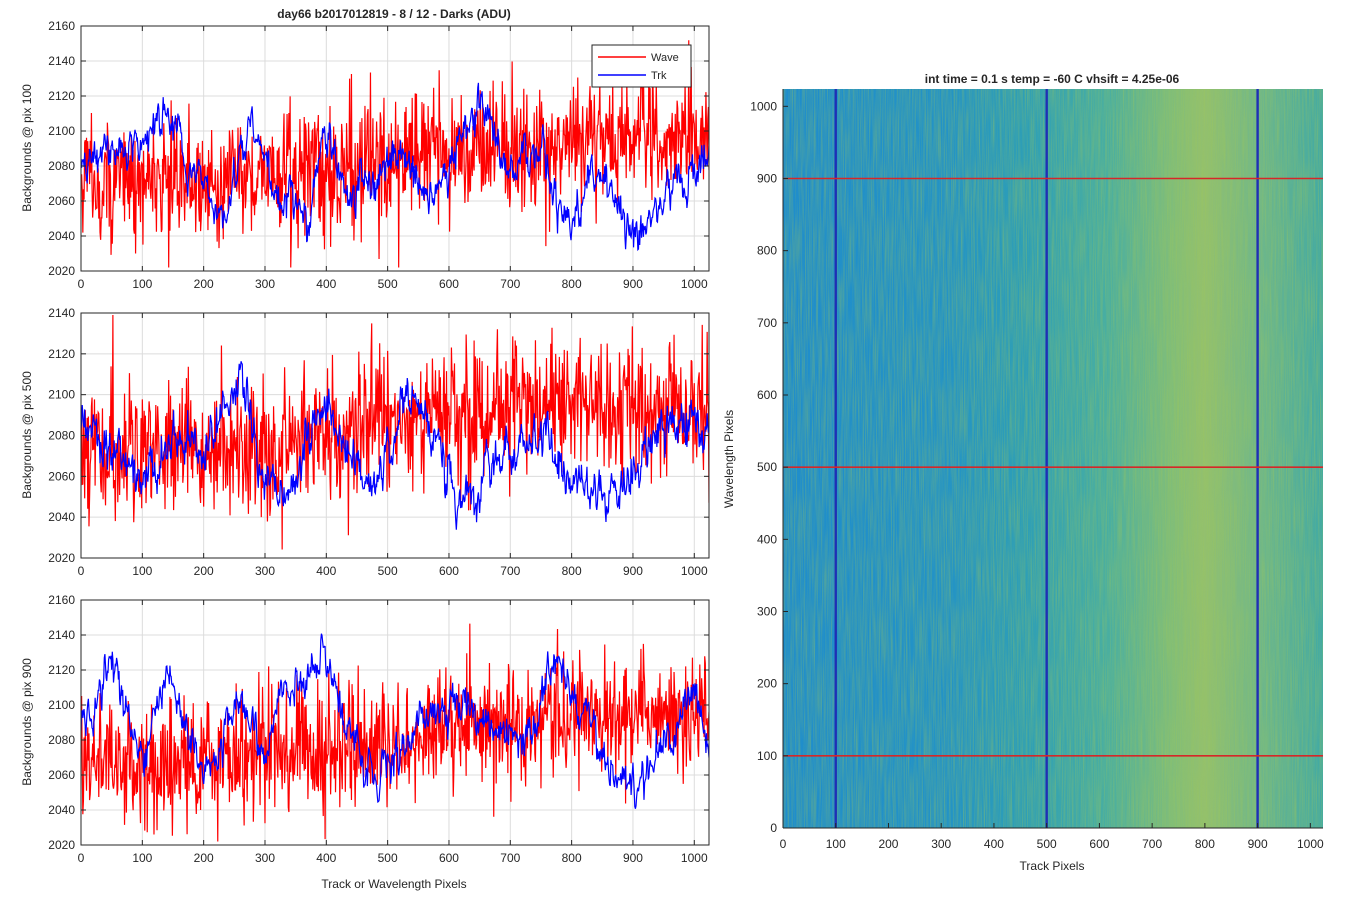 The height and width of the screenshot is (900, 1350). I want to click on image-x-tick-label: 200, so click(888, 844).